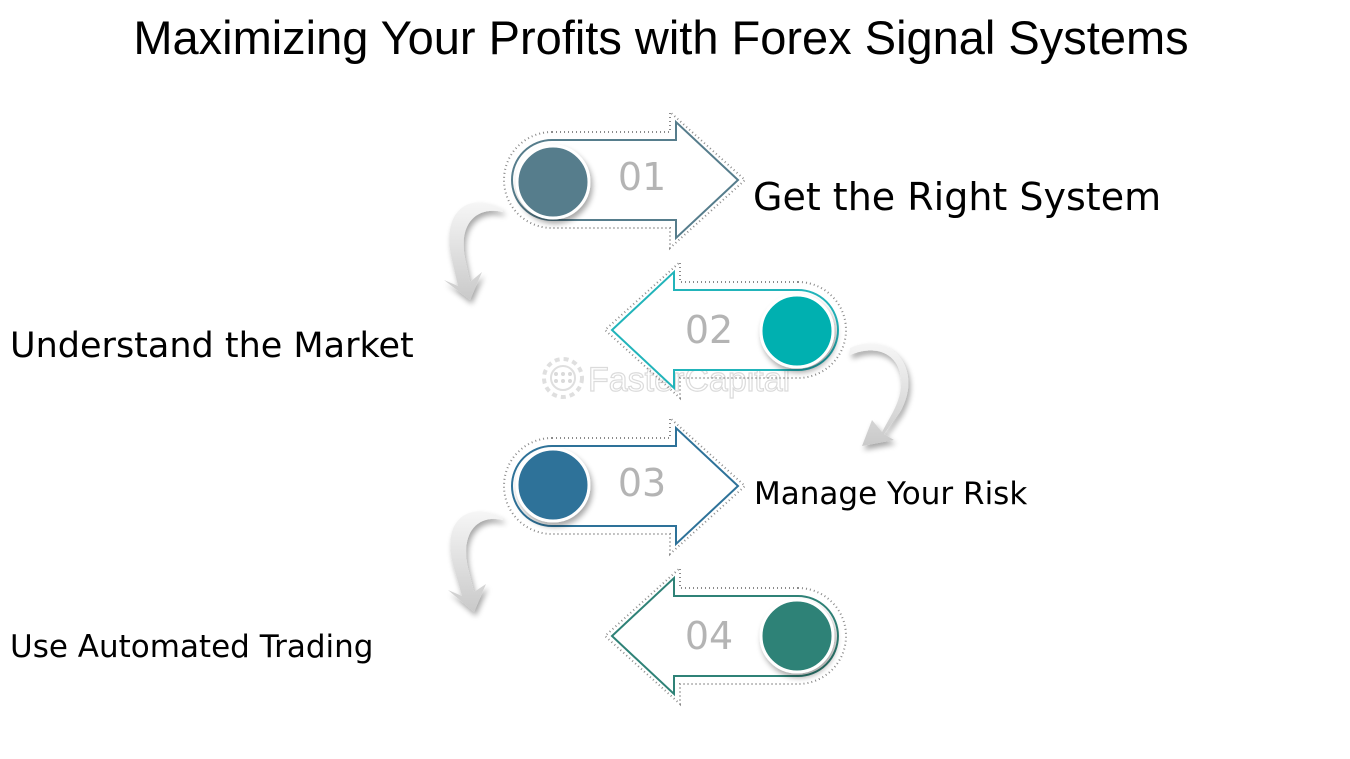  What do you see at coordinates (192, 647) in the screenshot?
I see `step-4-label: Use Automated Trading` at bounding box center [192, 647].